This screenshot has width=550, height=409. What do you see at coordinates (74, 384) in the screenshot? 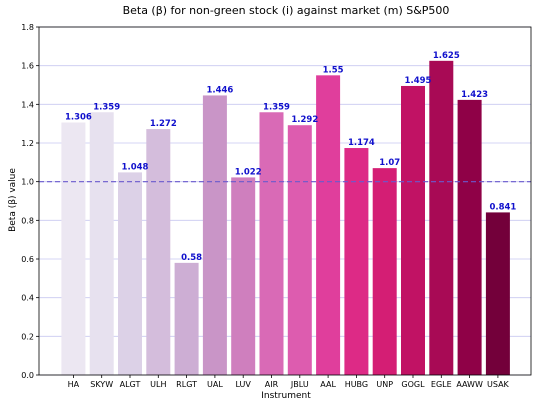
I see `x-tick-label: HA` at bounding box center [74, 384].